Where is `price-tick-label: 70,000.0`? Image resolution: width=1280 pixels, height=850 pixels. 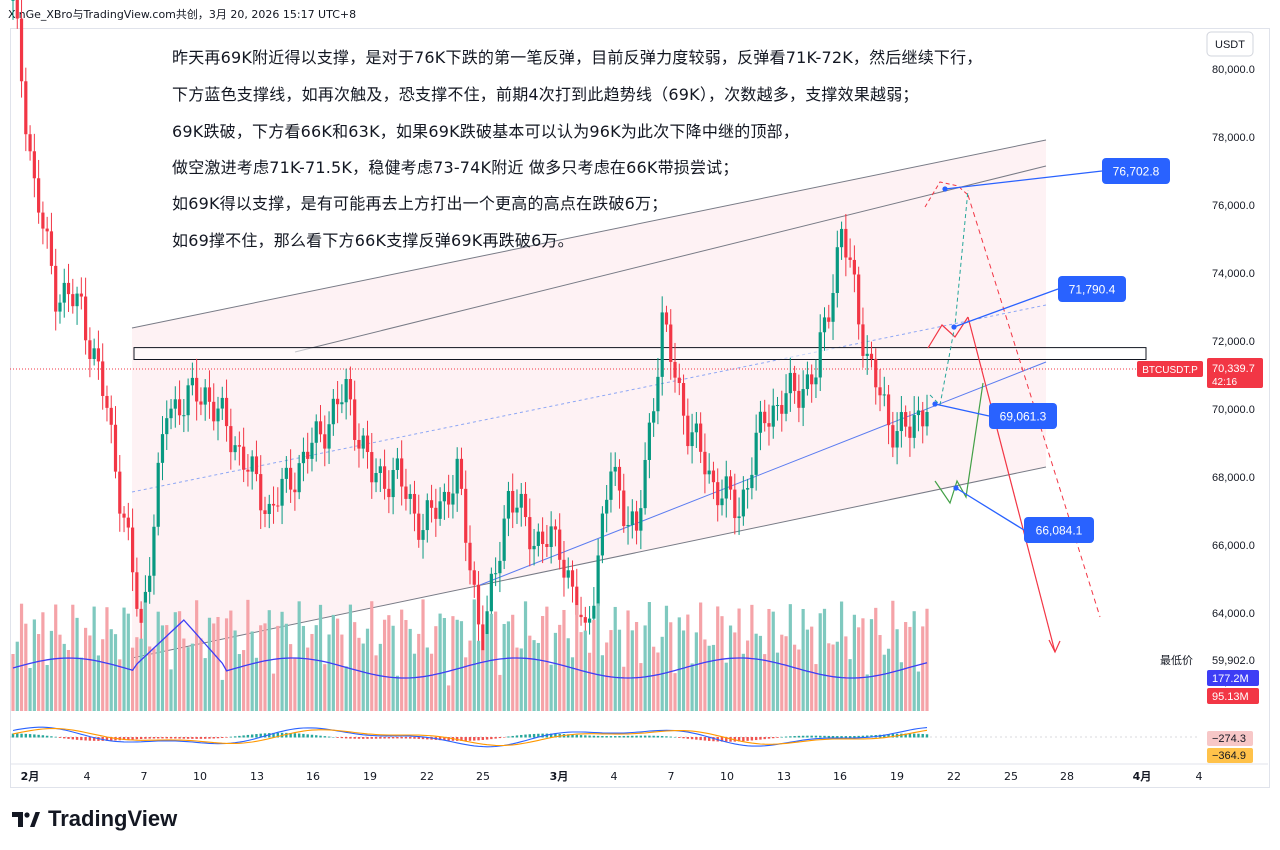 price-tick-label: 70,000.0 is located at coordinates (1233, 410).